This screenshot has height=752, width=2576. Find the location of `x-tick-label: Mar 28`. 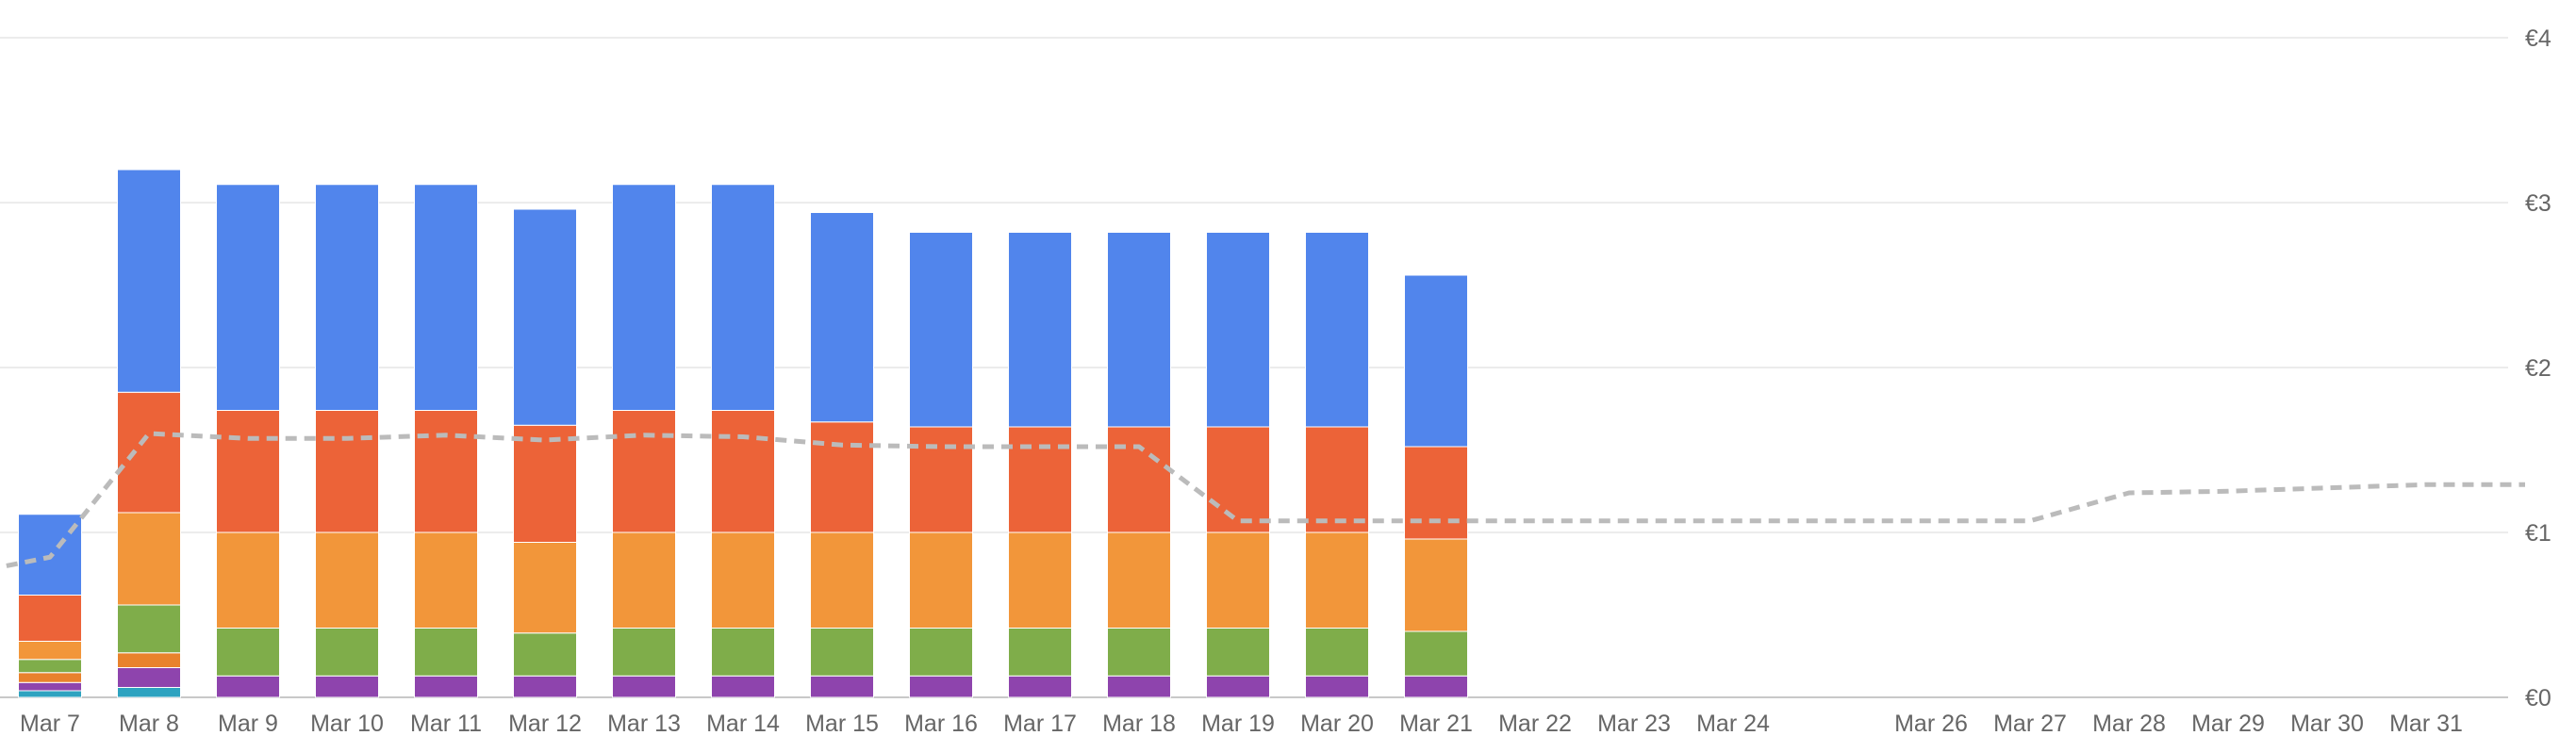

x-tick-label: Mar 28 is located at coordinates (2129, 724).